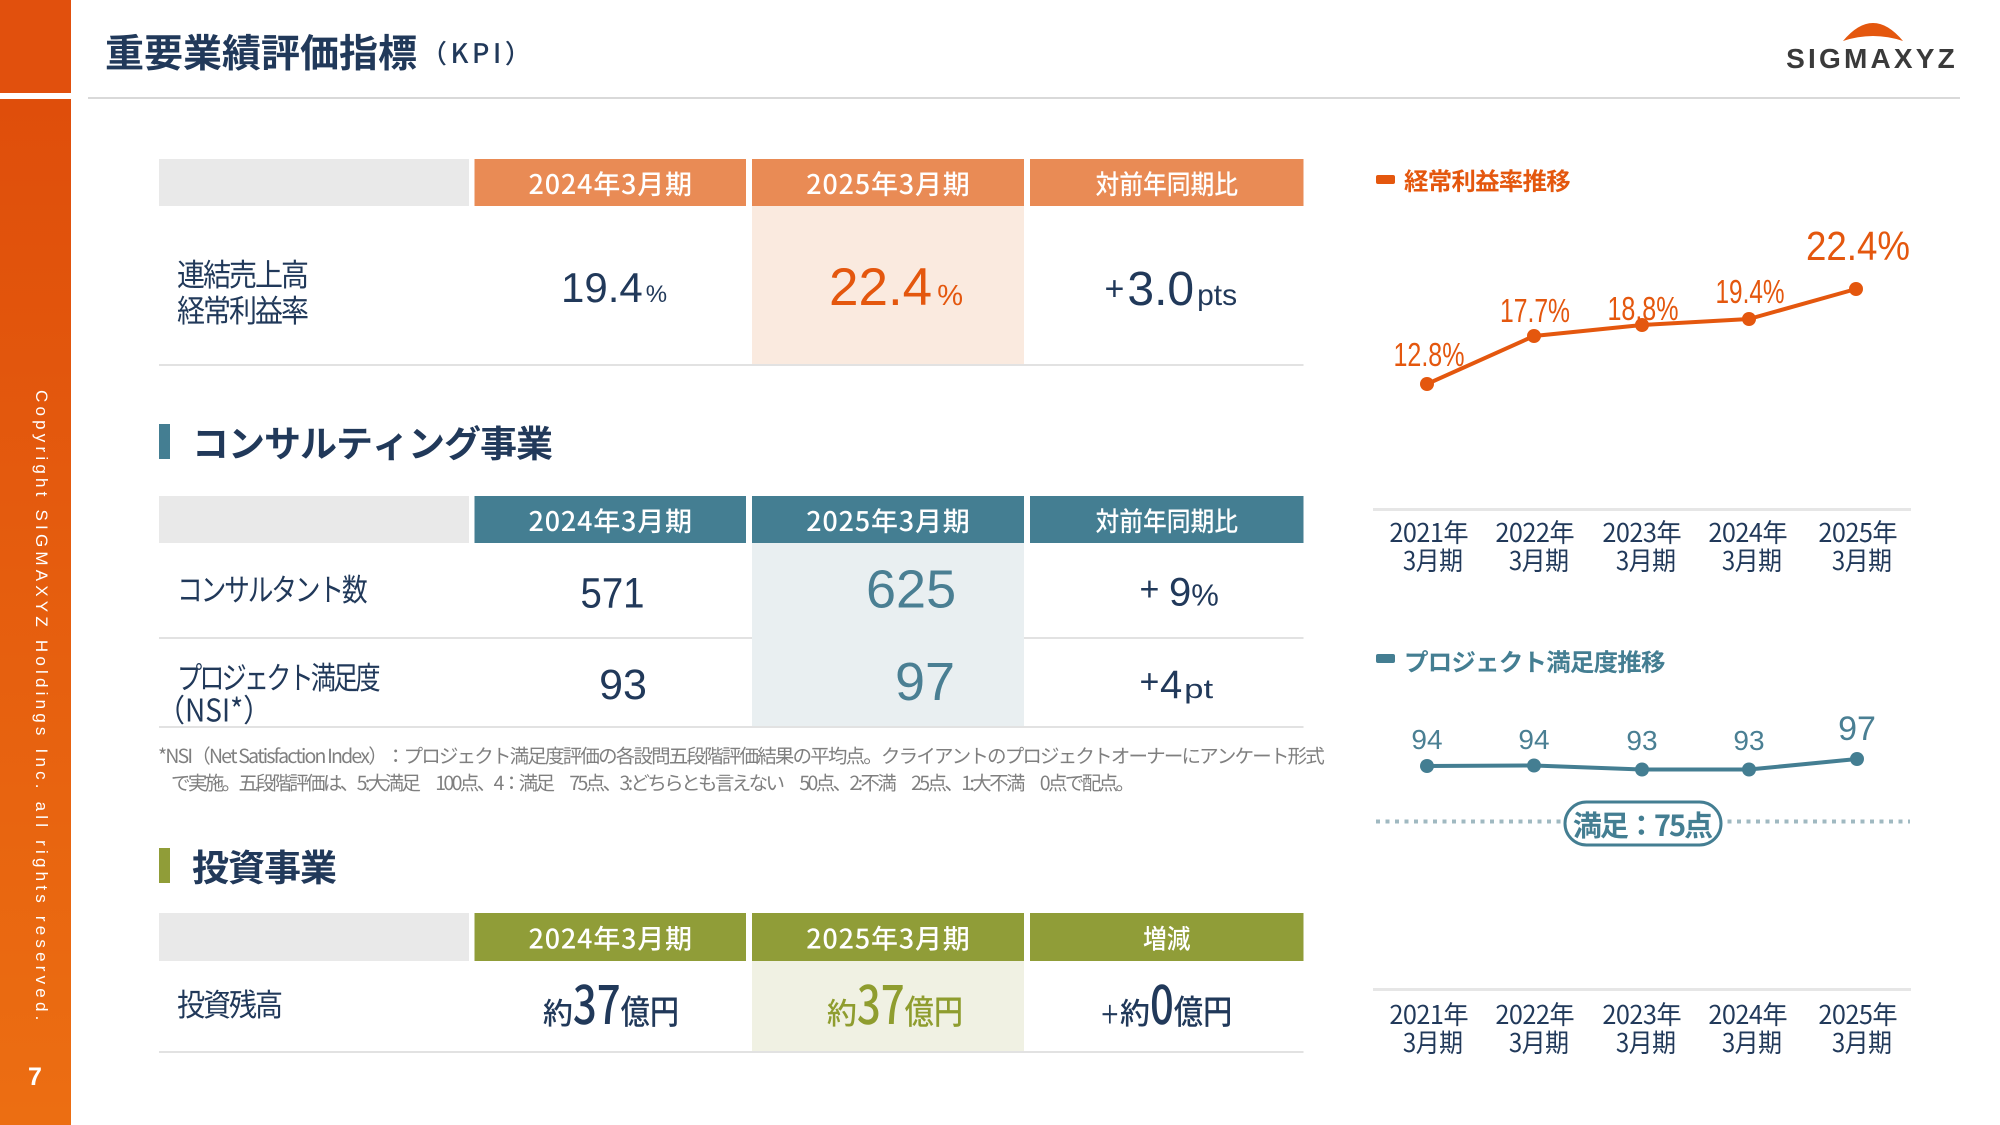  What do you see at coordinates (911, 590) in the screenshot?
I see `svg-text: 625` at bounding box center [911, 590].